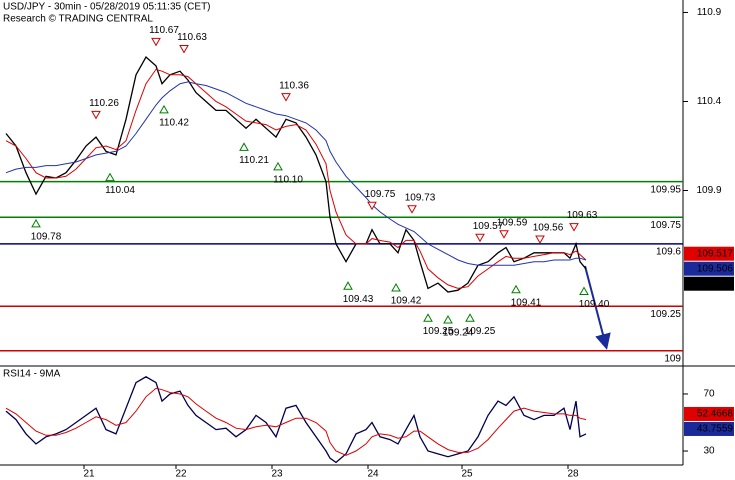 The image size is (735, 480). Describe the element at coordinates (458, 333) in the screenshot. I see `low-label: 109.24` at that location.